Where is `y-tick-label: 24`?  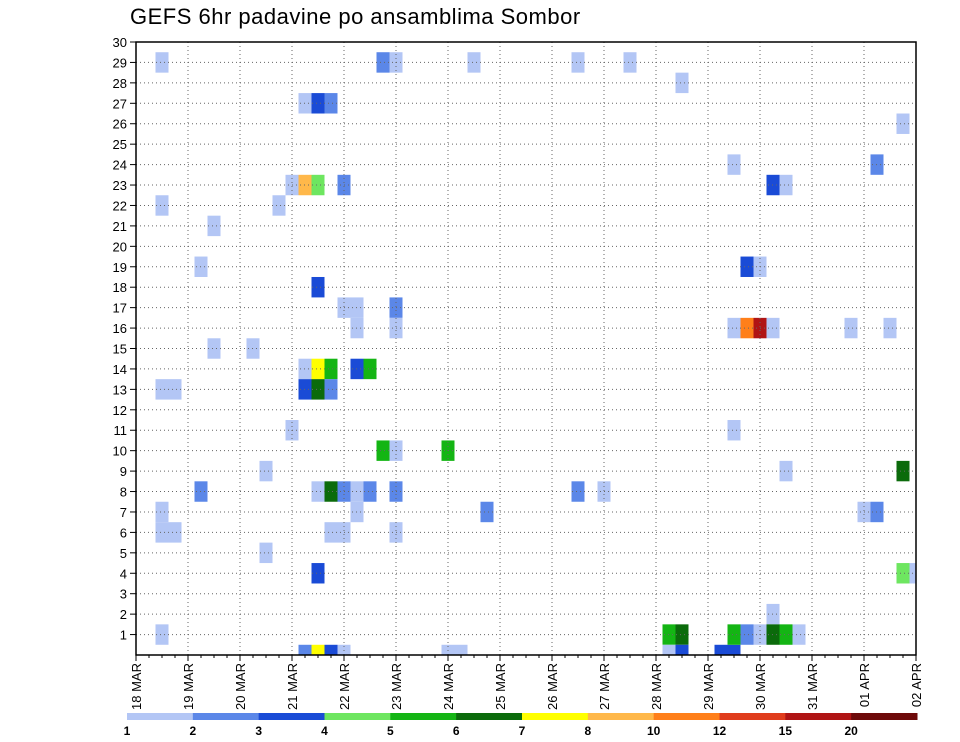 y-tick-label: 24 is located at coordinates (120, 165).